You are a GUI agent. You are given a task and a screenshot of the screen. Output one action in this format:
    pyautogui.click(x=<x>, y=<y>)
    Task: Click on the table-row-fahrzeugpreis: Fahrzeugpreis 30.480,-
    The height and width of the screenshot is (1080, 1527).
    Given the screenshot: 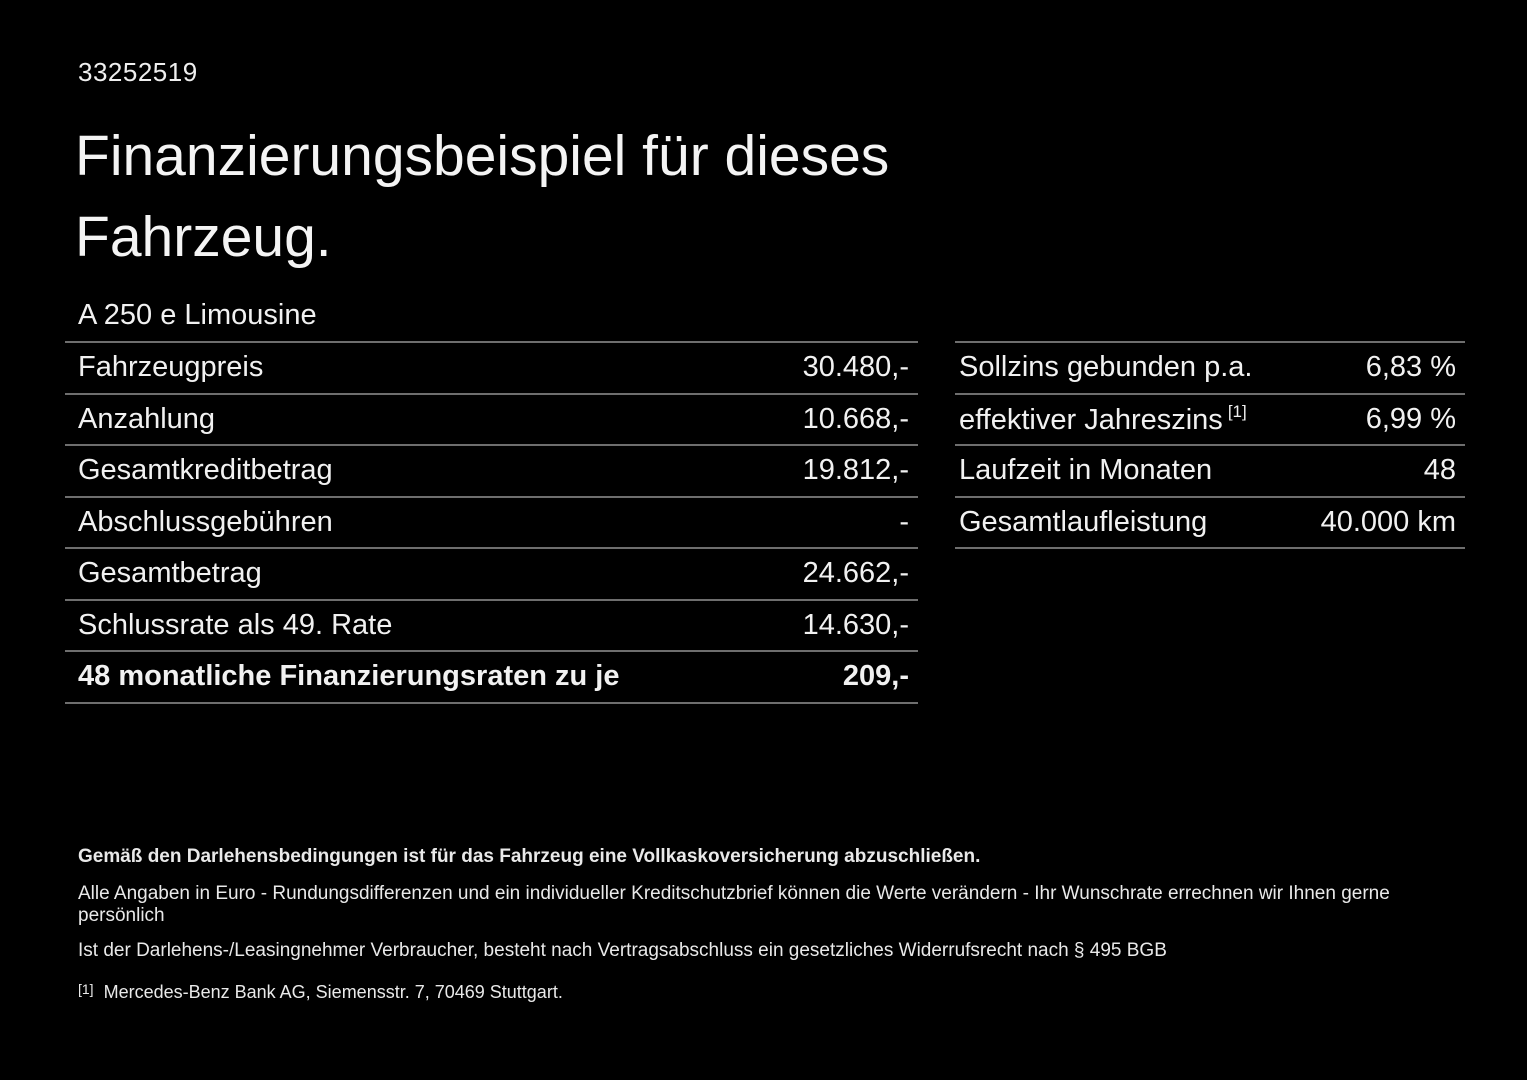 What is the action you would take?
    pyautogui.click(x=491, y=367)
    